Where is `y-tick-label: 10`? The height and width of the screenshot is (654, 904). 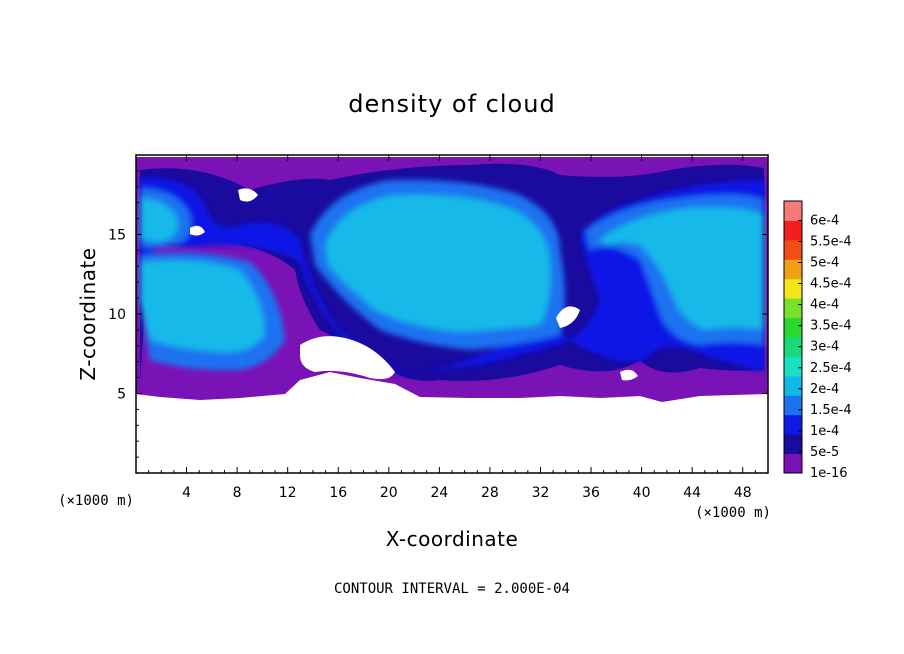 y-tick-label: 10 is located at coordinates (117, 315).